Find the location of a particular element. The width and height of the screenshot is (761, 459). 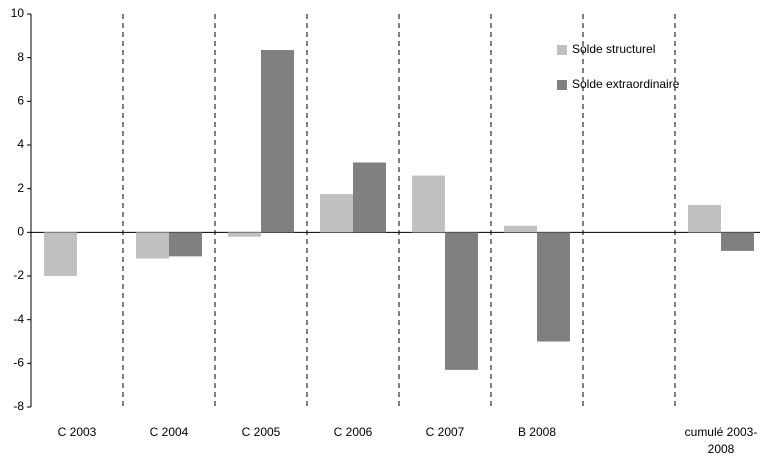

y-tick-label: 2 is located at coordinates (20, 188).